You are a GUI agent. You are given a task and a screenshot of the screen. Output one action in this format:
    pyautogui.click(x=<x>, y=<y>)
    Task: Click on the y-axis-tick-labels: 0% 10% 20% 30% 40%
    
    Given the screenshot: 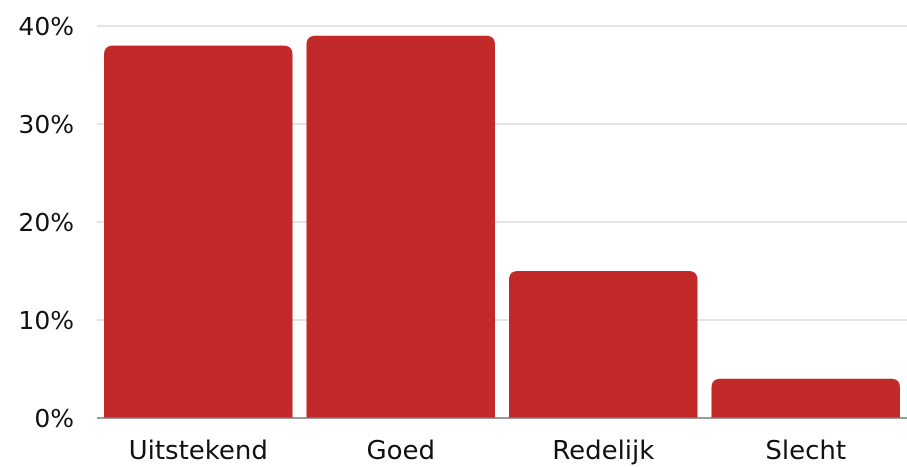 What is the action you would take?
    pyautogui.click(x=46, y=222)
    